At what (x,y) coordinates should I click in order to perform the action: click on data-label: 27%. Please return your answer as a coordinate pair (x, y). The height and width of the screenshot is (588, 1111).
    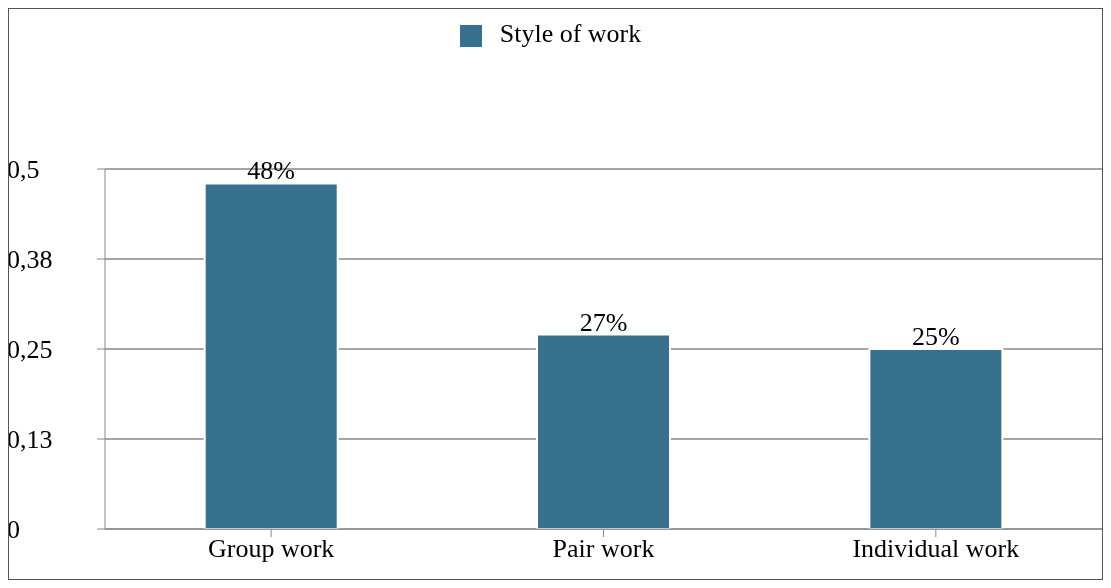
    Looking at the image, I should click on (603, 322).